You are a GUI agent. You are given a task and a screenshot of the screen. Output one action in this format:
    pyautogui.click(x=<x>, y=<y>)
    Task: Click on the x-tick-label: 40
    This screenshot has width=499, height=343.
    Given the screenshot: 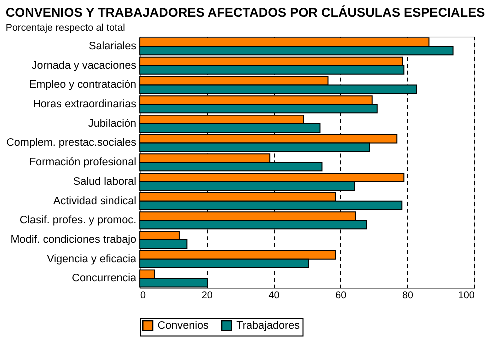 What is the action you would take?
    pyautogui.click(x=274, y=296)
    